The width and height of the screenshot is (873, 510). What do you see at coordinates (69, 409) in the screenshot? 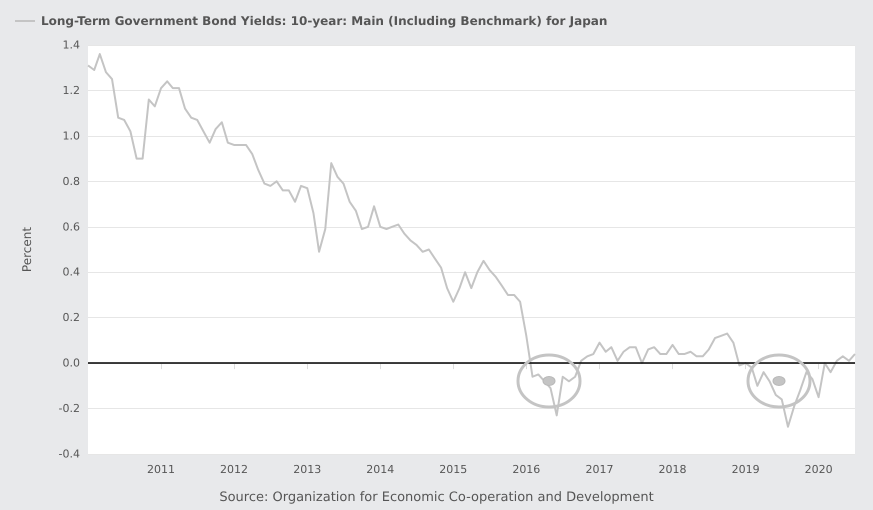
I see `y-tick-label: -0.2` at bounding box center [69, 409].